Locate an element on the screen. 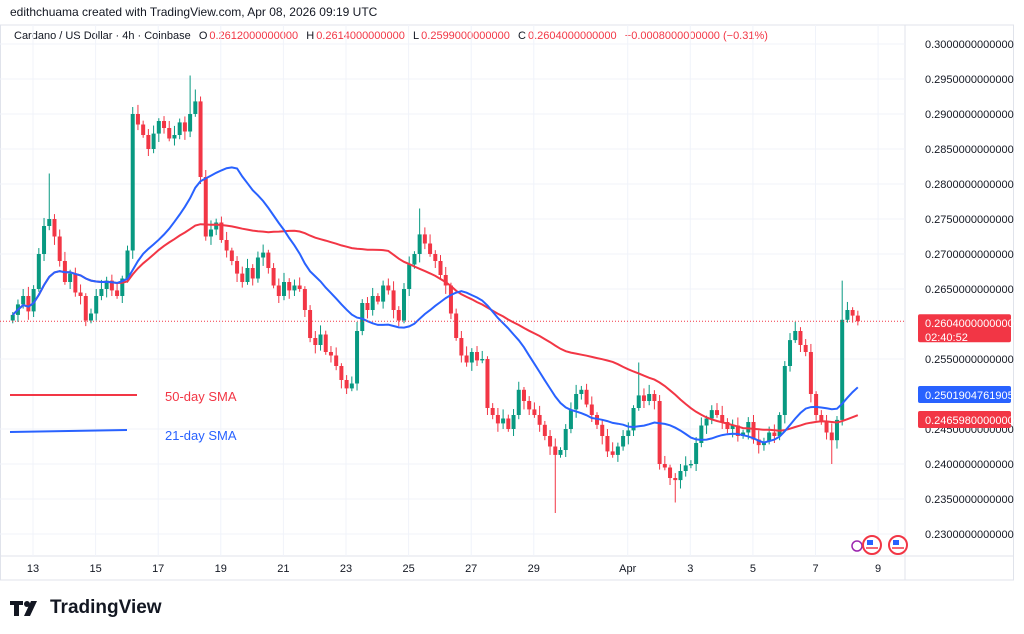 This screenshot has width=1024, height=634. events-icon is located at coordinates (857, 546).